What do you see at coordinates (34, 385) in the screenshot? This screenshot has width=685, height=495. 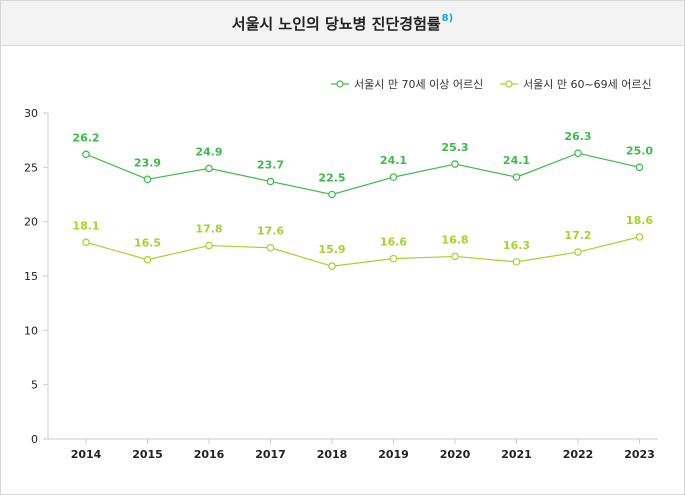 I see `y-tick-label: 5` at bounding box center [34, 385].